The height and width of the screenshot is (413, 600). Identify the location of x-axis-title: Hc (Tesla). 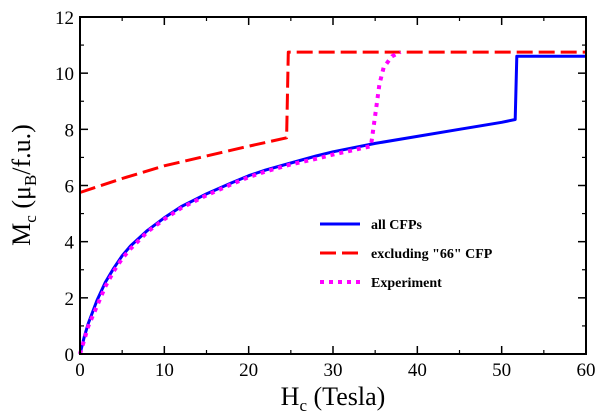
(333, 397).